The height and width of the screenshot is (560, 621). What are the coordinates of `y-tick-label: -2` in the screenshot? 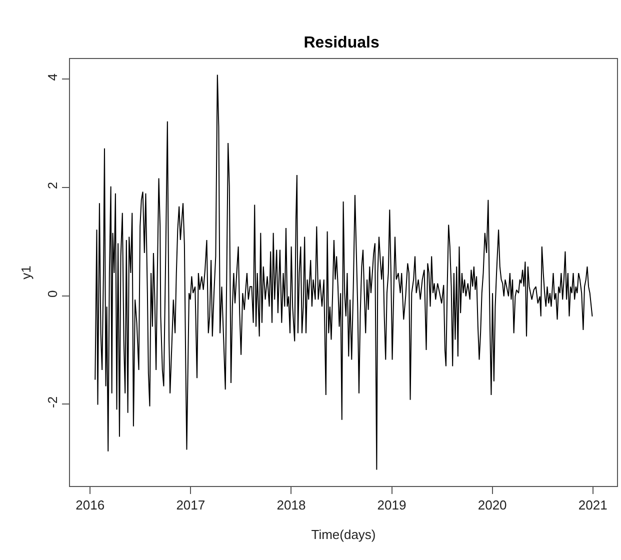 It's located at (52, 402).